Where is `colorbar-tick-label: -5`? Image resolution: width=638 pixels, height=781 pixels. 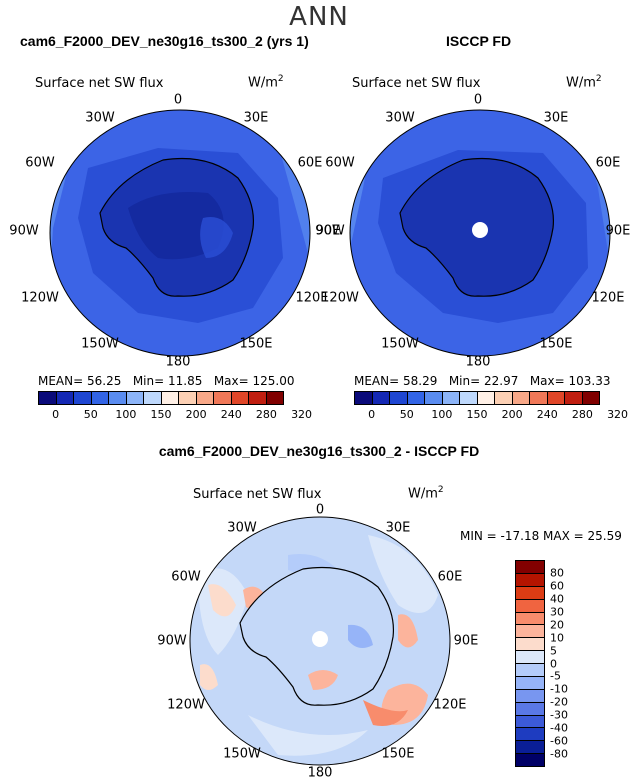
colorbar-tick-label: -5 is located at coordinates (555, 676).